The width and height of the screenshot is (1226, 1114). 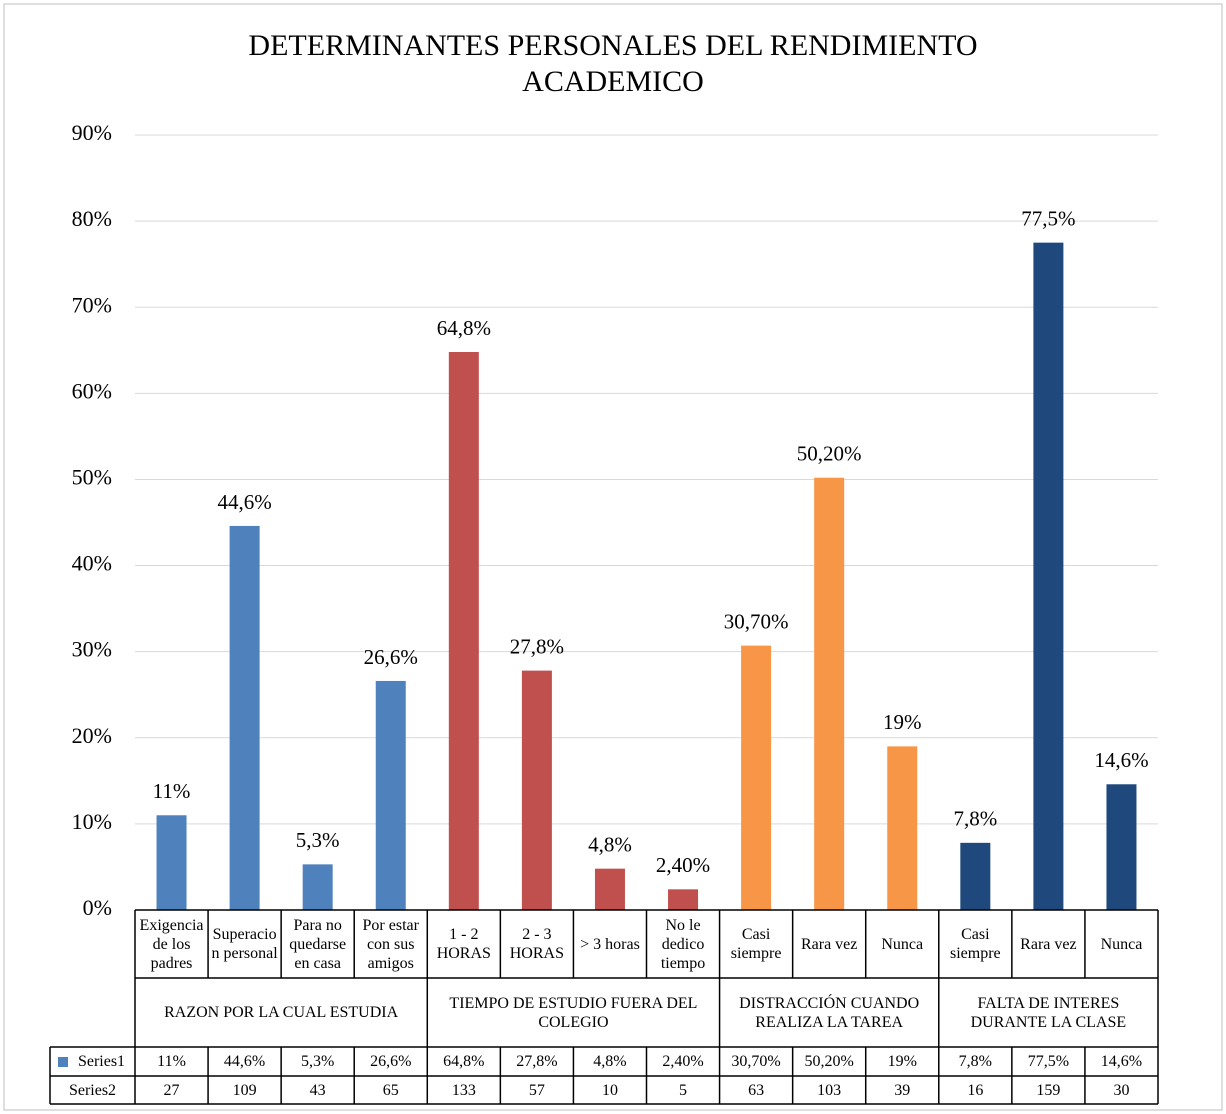 I want to click on table-value: 14,6%, so click(x=1121, y=1061).